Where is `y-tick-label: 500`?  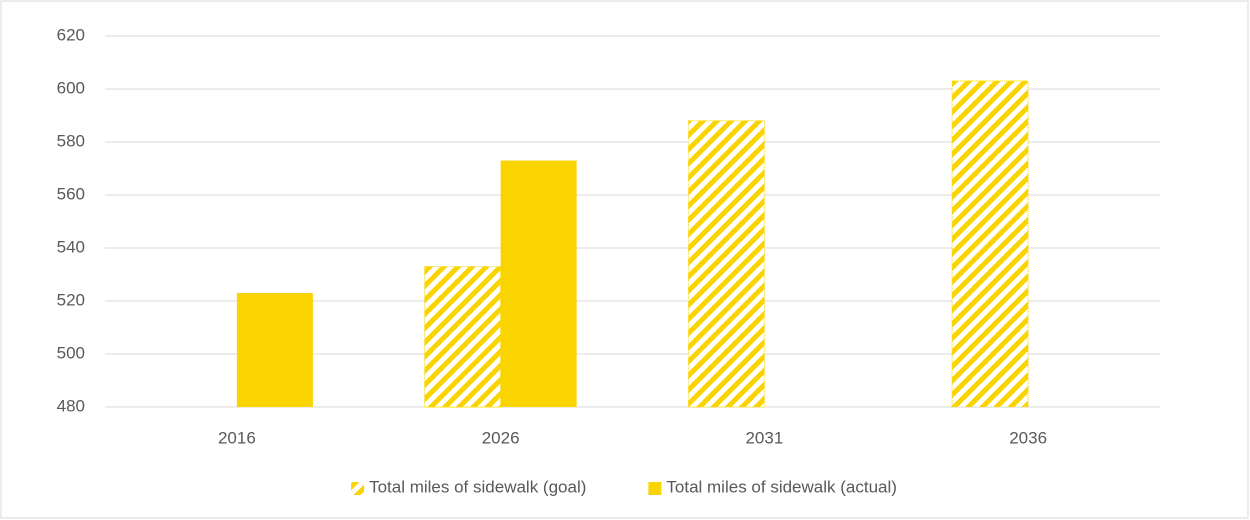 y-tick-label: 500 is located at coordinates (71, 352).